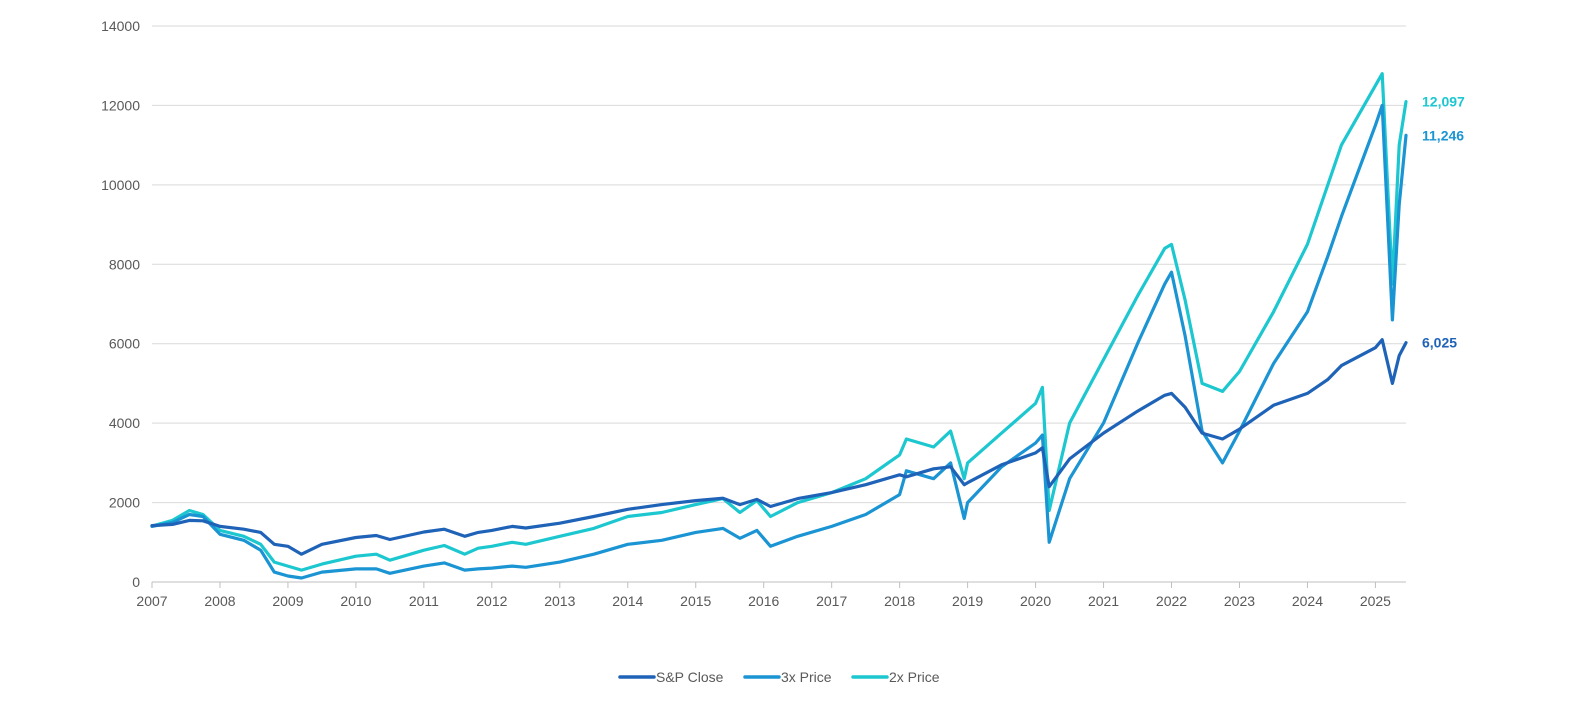 The image size is (1593, 710). Describe the element at coordinates (690, 677) in the screenshot. I see `legend-label: S&P Close` at that location.